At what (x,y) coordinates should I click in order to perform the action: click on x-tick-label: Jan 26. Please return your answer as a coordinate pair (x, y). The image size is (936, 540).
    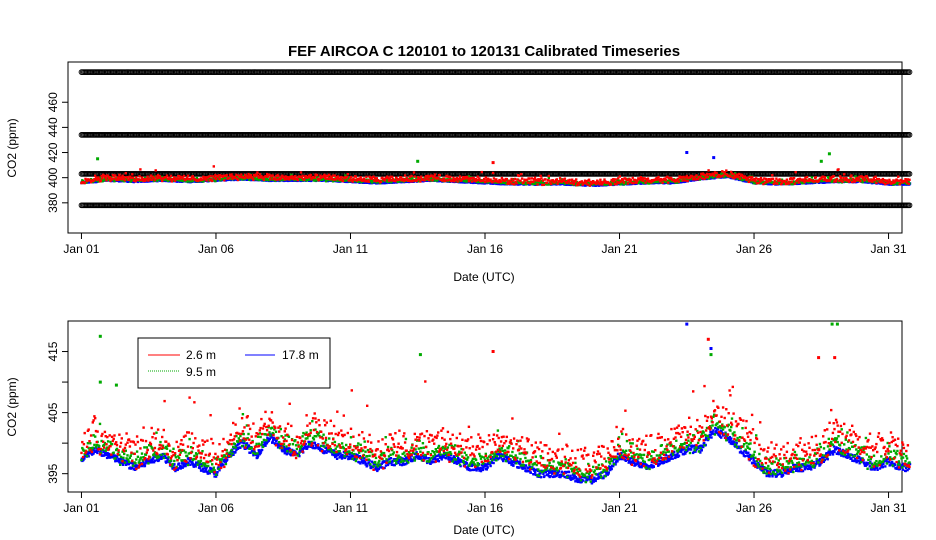
    Looking at the image, I should click on (754, 249).